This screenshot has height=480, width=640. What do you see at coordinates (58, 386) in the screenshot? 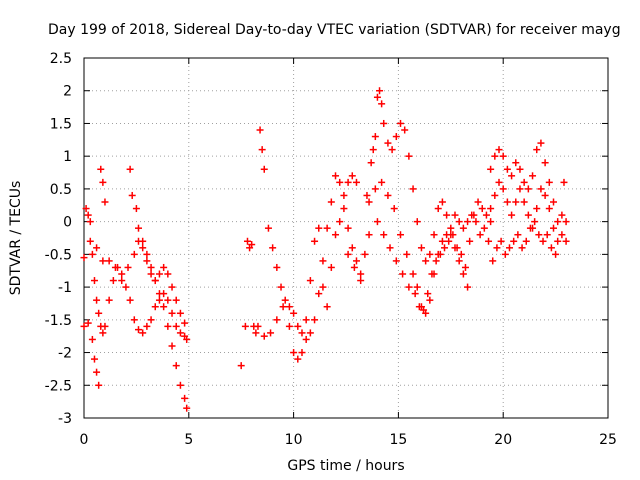
I see `y-tick-label: -2.5` at bounding box center [58, 386].